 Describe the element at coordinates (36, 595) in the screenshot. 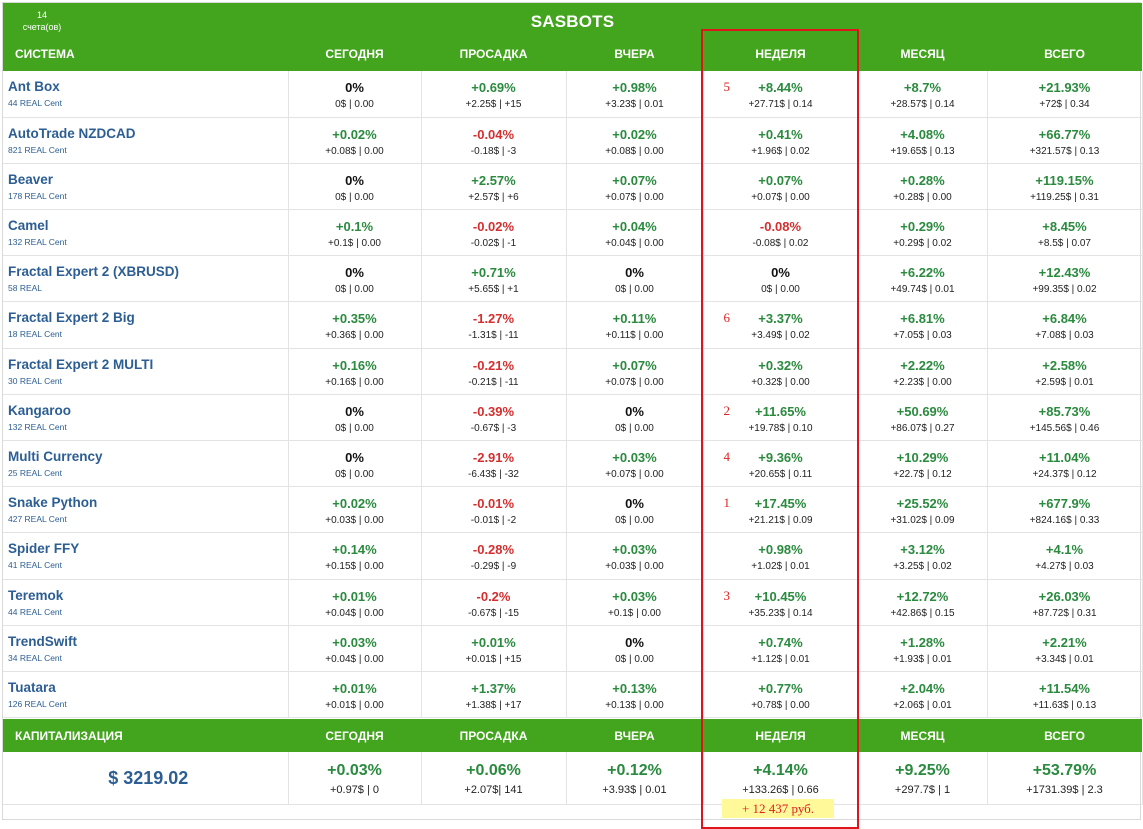

I see `system-name-link: Teremok` at that location.